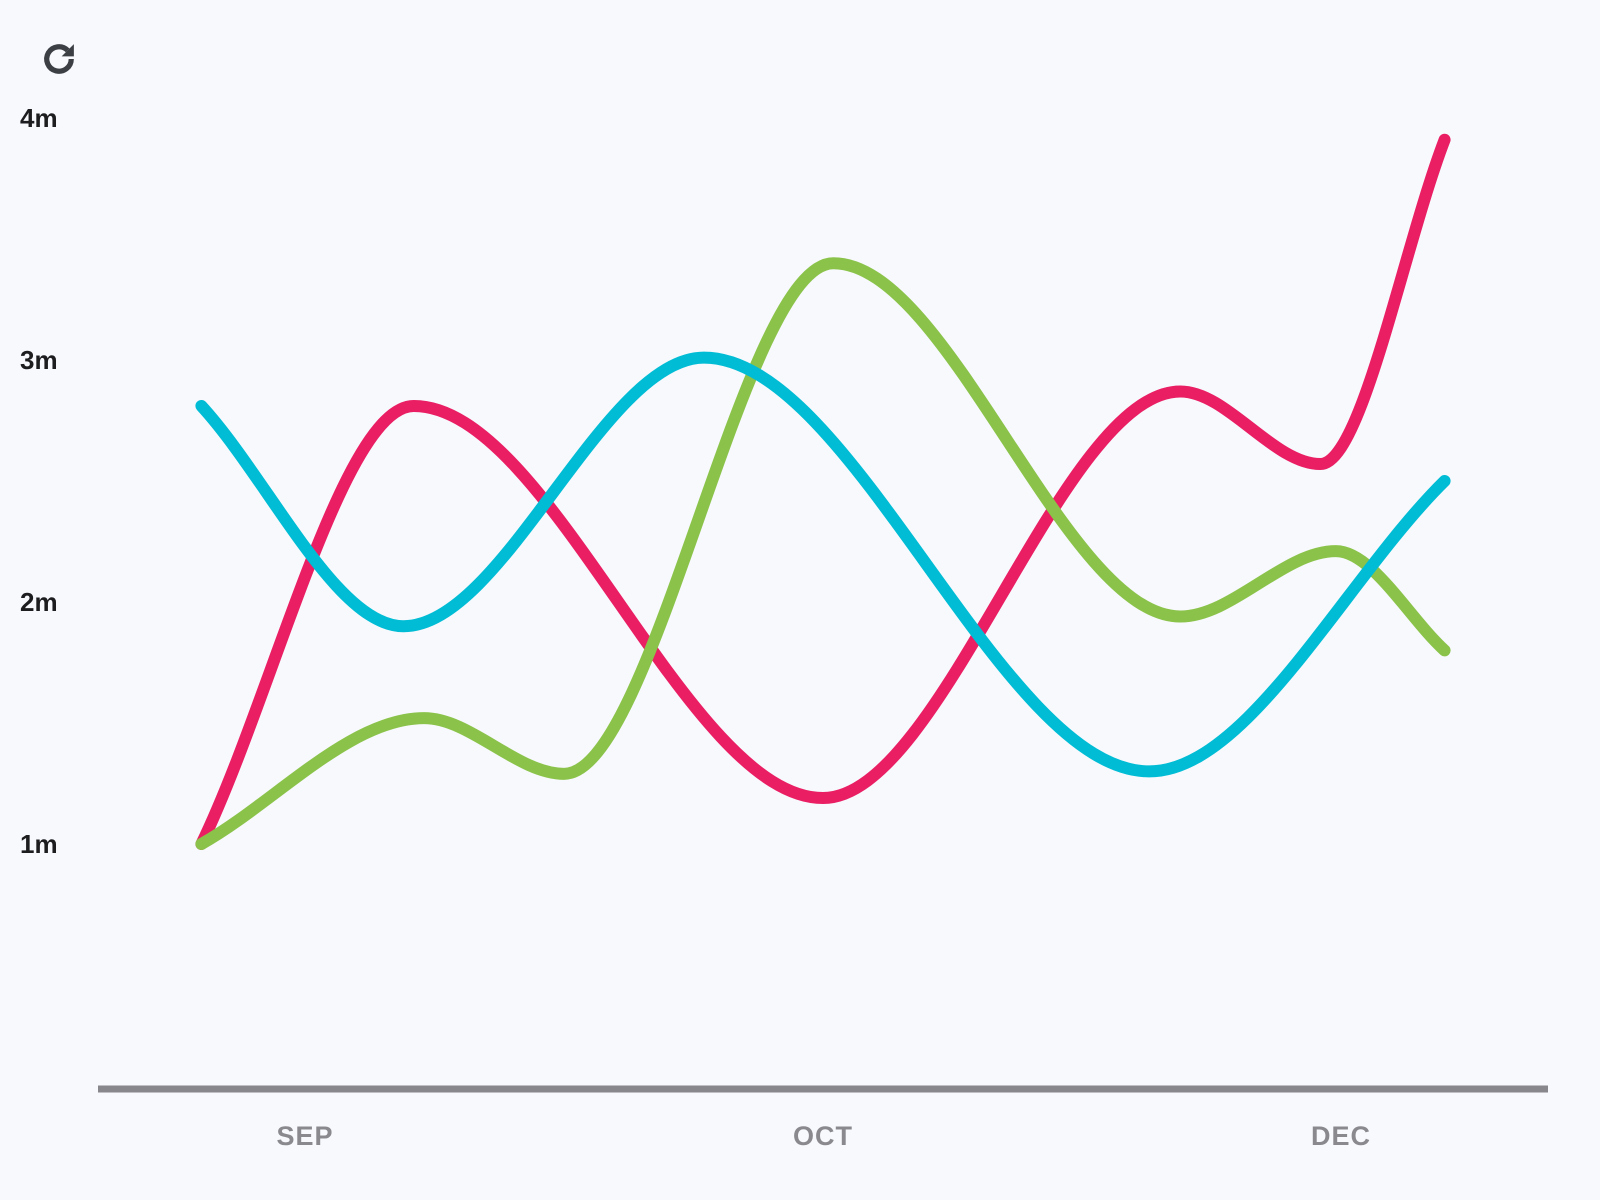 The width and height of the screenshot is (1600, 1200). What do you see at coordinates (39, 118) in the screenshot?
I see `y-tick-label: 4m` at bounding box center [39, 118].